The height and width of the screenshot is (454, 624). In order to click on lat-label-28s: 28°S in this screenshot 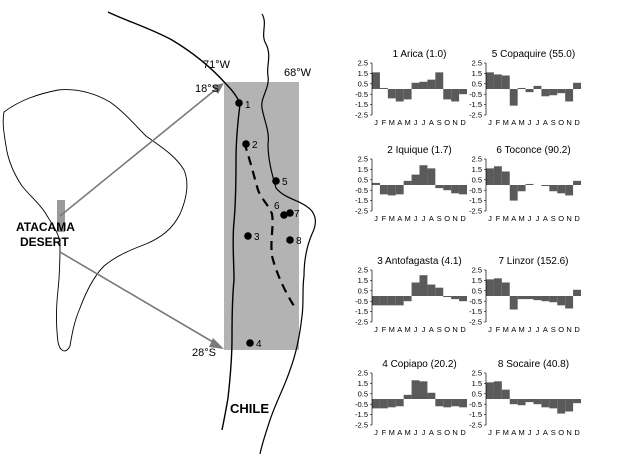, I will do `click(204, 353)`.